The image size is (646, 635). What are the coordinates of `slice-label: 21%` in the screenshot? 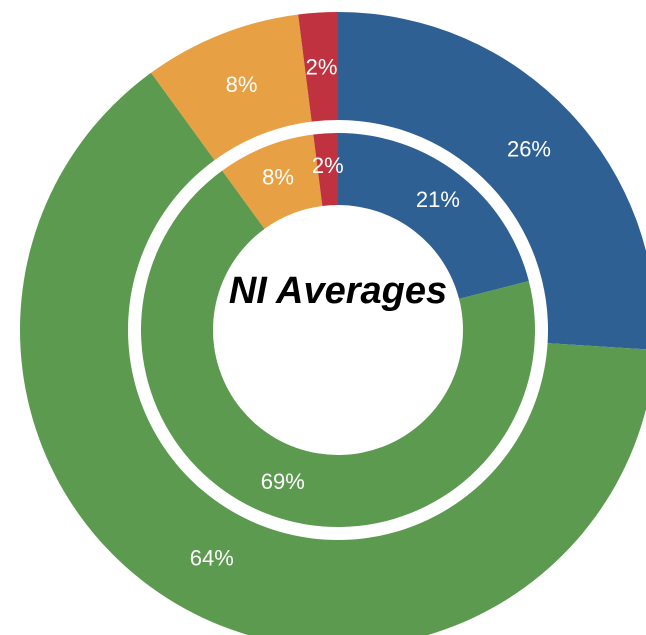 It's located at (438, 199).